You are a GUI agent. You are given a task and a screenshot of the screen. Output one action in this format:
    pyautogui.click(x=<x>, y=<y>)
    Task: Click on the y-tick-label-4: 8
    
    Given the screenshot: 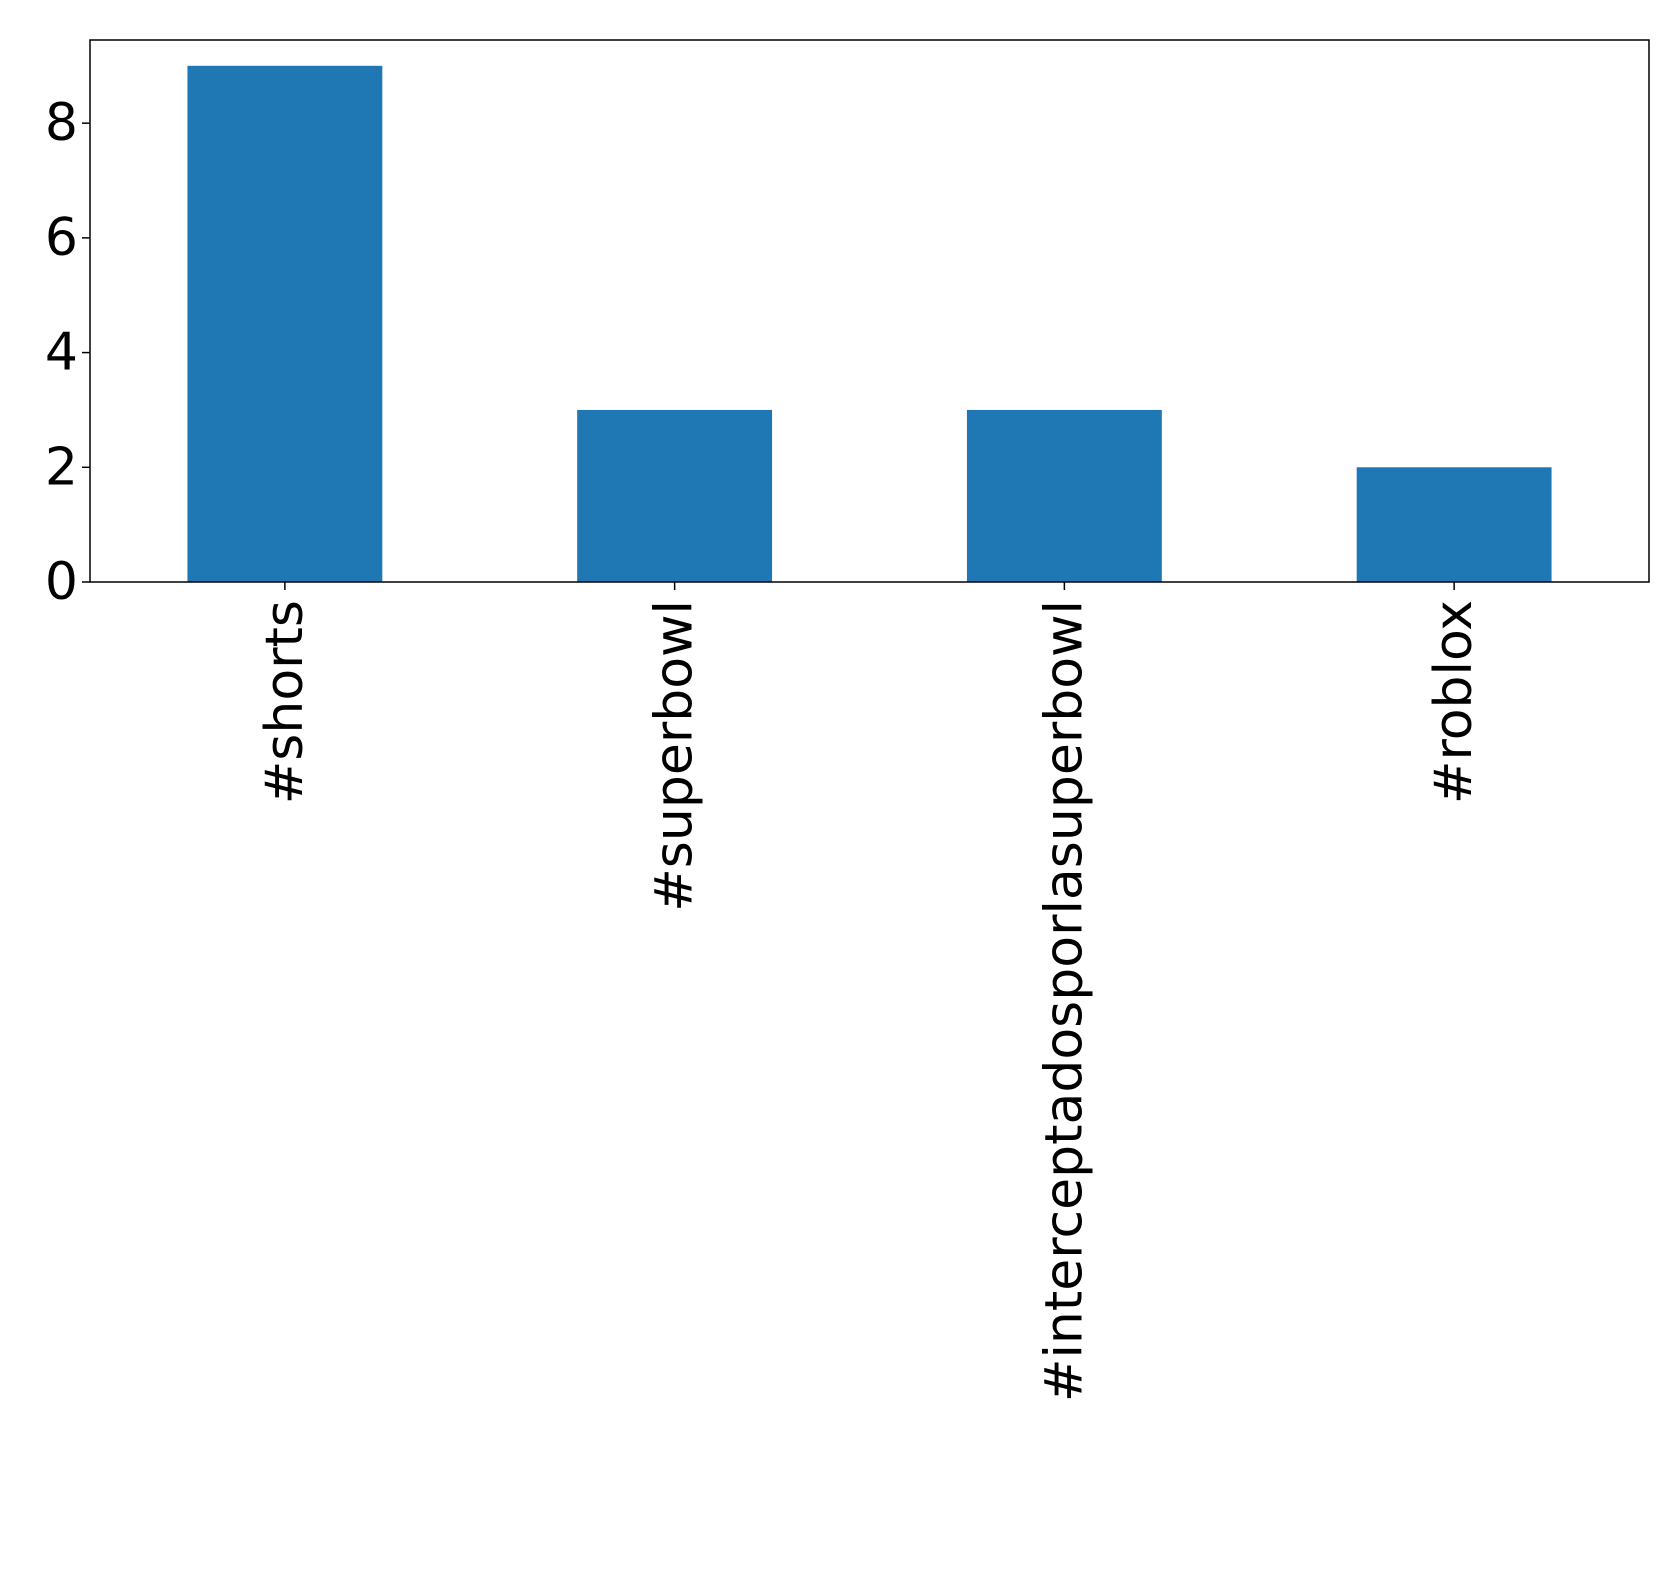 What is the action you would take?
    pyautogui.click(x=61, y=123)
    